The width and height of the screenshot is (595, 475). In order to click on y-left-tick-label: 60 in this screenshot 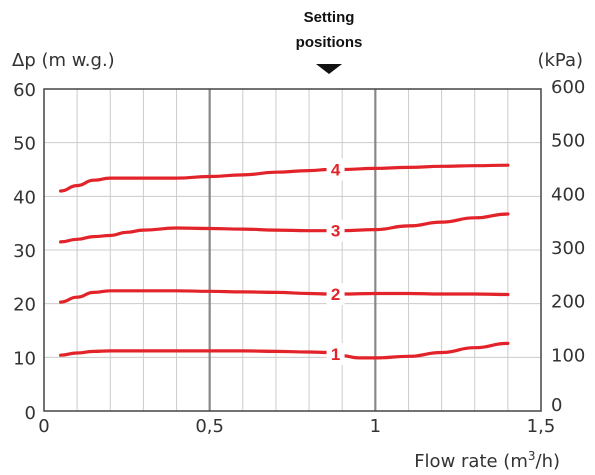, I will do `click(24, 90)`.